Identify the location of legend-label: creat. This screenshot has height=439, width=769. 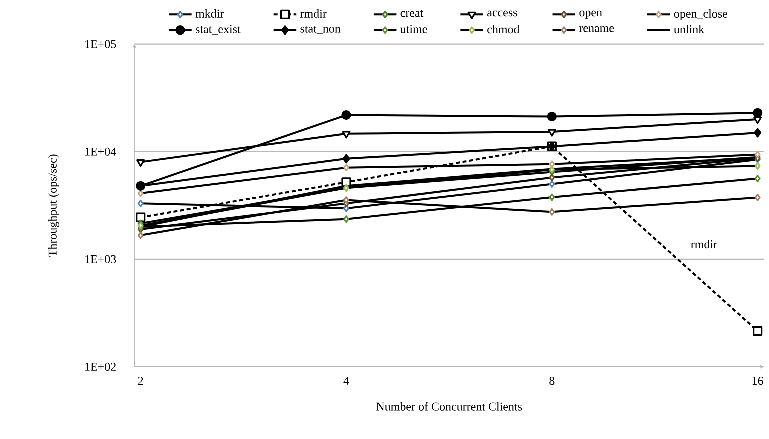
(412, 14).